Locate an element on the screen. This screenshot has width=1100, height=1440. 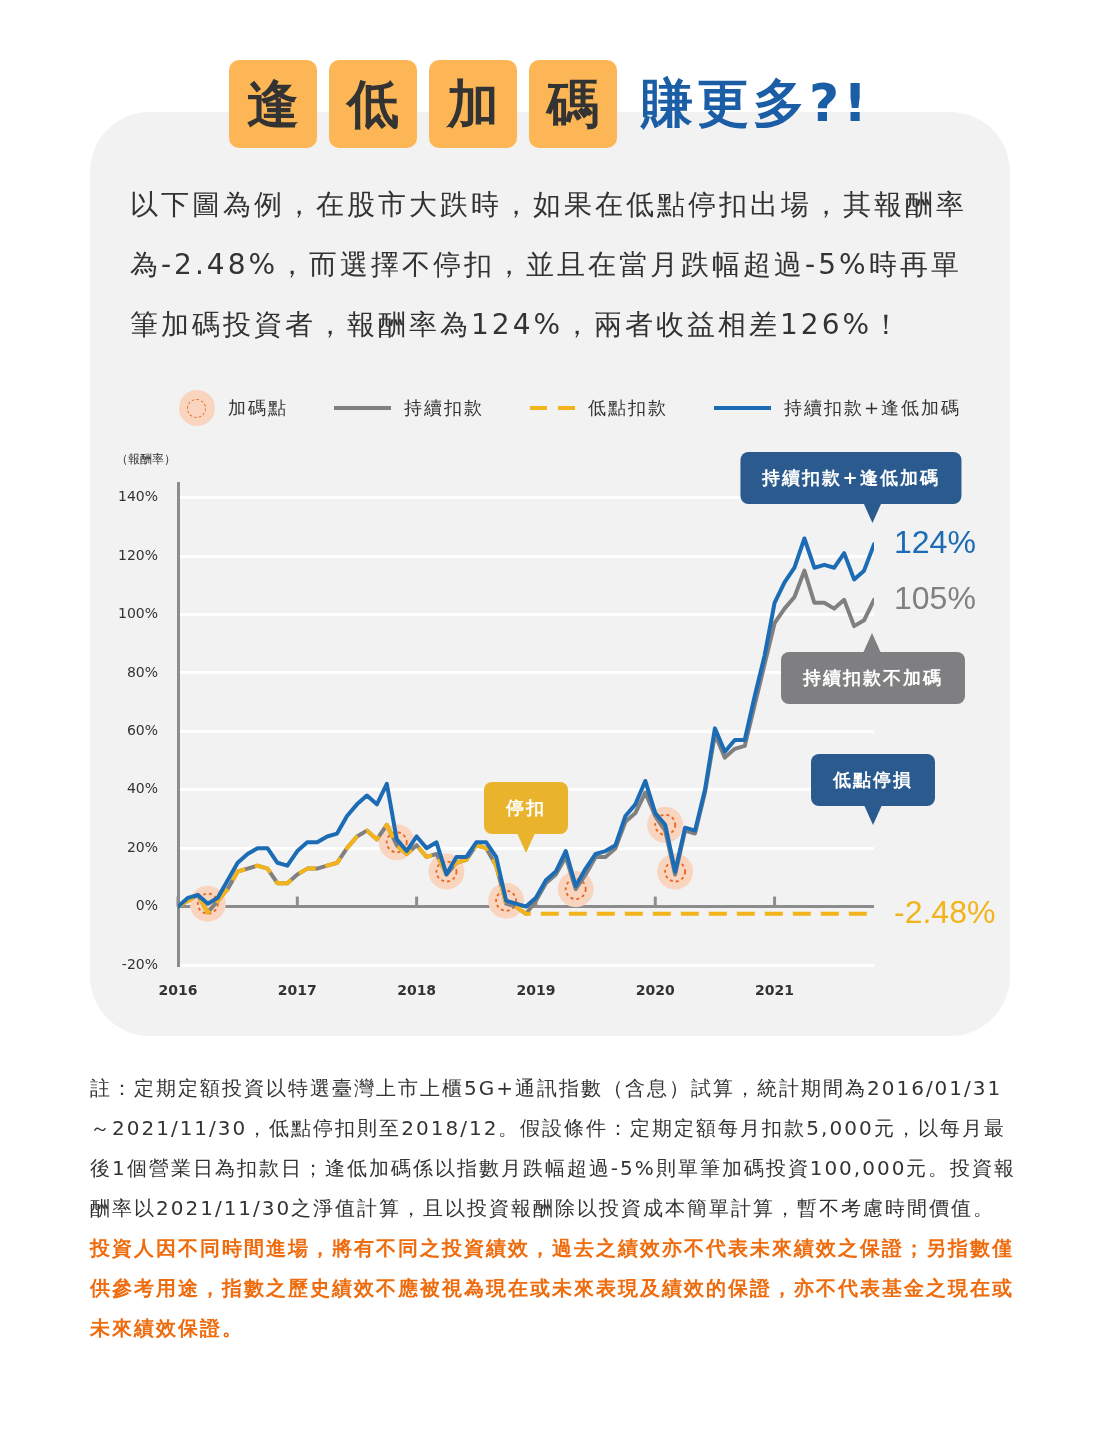
y-tick-label: 120% is located at coordinates (137, 554).